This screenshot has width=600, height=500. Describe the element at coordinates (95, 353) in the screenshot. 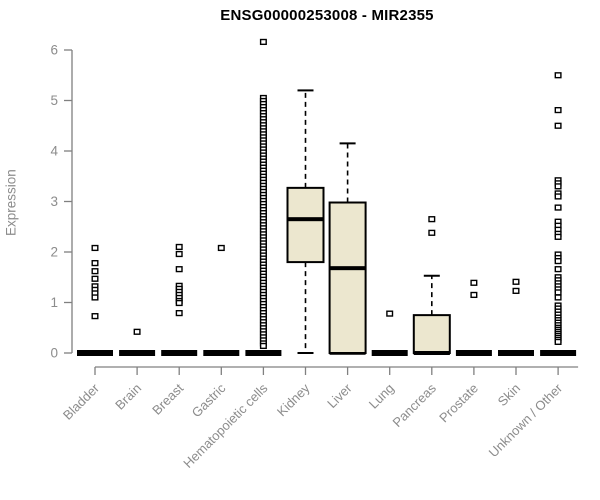

I see `zero-box-bladder` at that location.